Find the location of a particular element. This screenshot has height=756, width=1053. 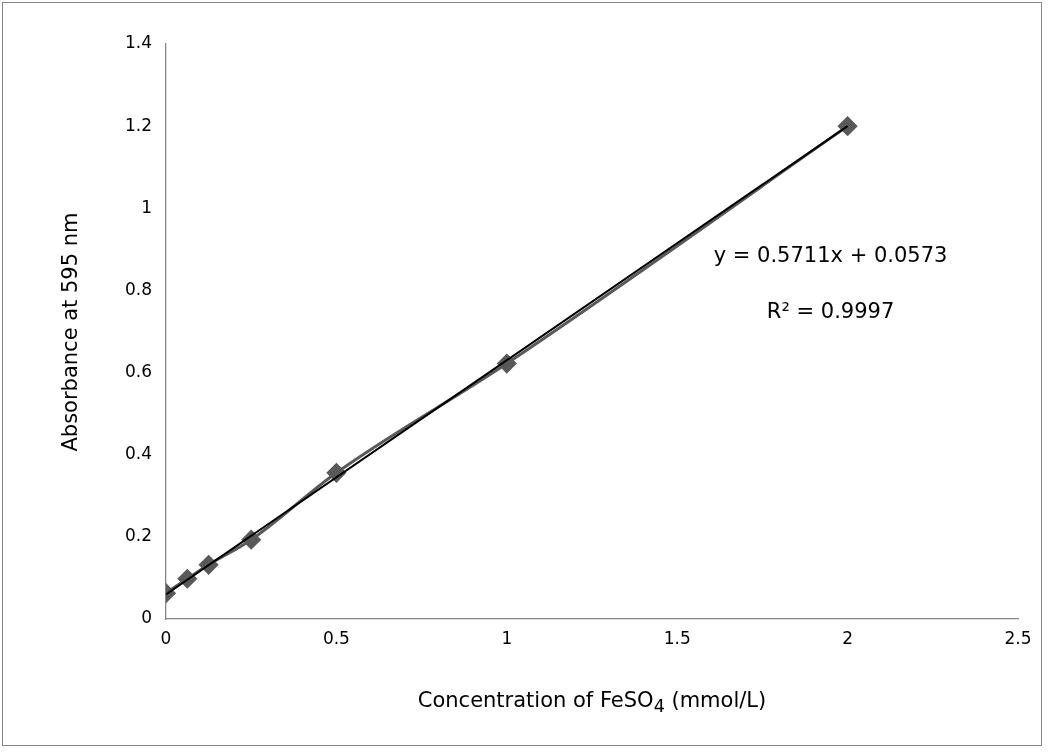

annotation: R² = 0.9997 is located at coordinates (830, 311).